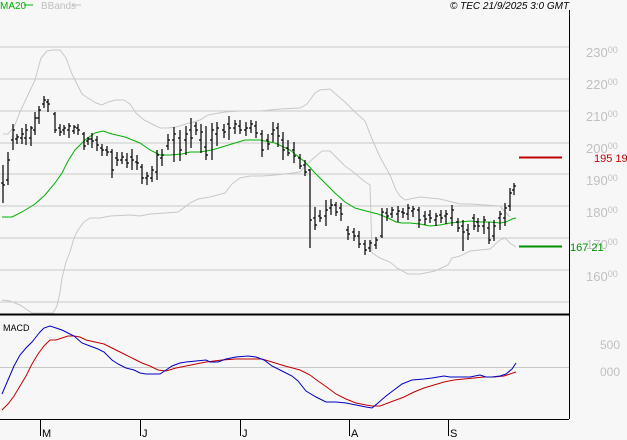  What do you see at coordinates (145, 434) in the screenshot?
I see `x-tick-june: J` at bounding box center [145, 434].